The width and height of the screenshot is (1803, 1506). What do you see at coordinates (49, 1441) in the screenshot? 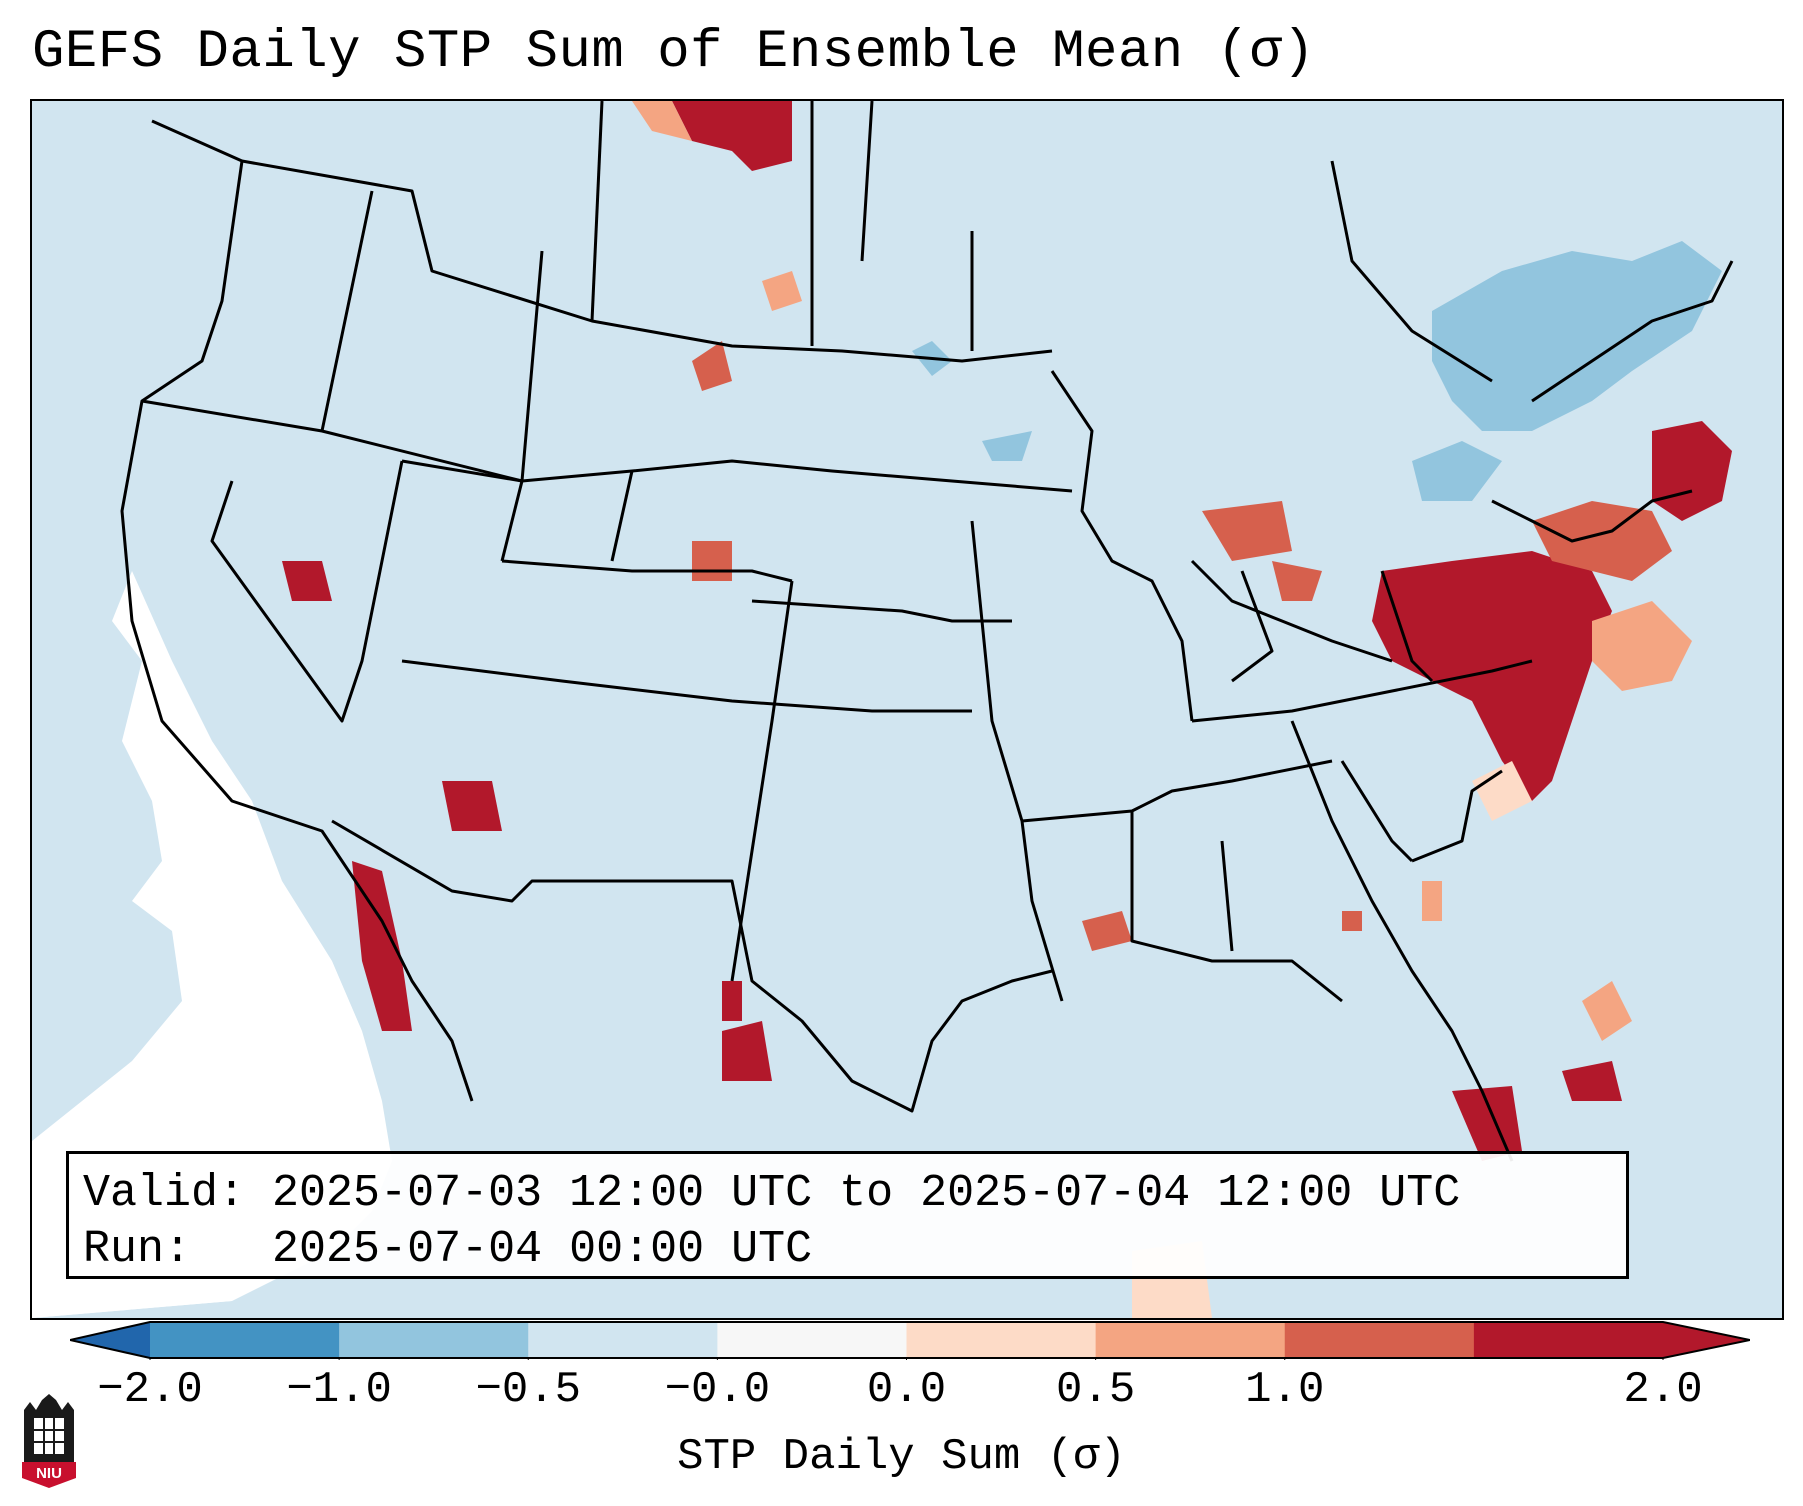
I see `niu-logo: NIU` at bounding box center [49, 1441].